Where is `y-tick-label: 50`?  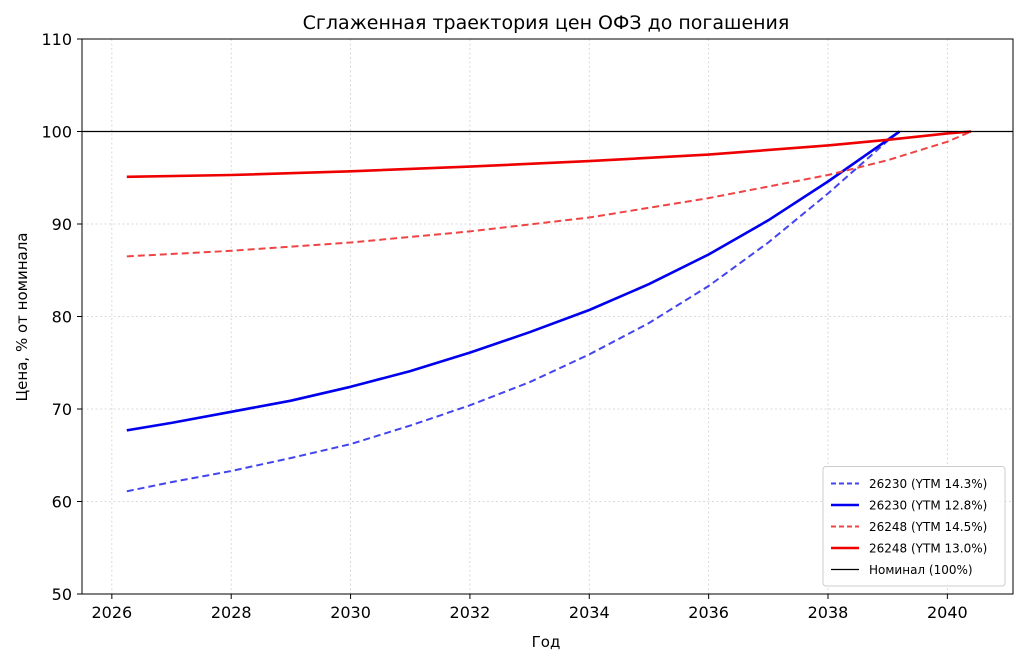 y-tick-label: 50 is located at coordinates (62, 594).